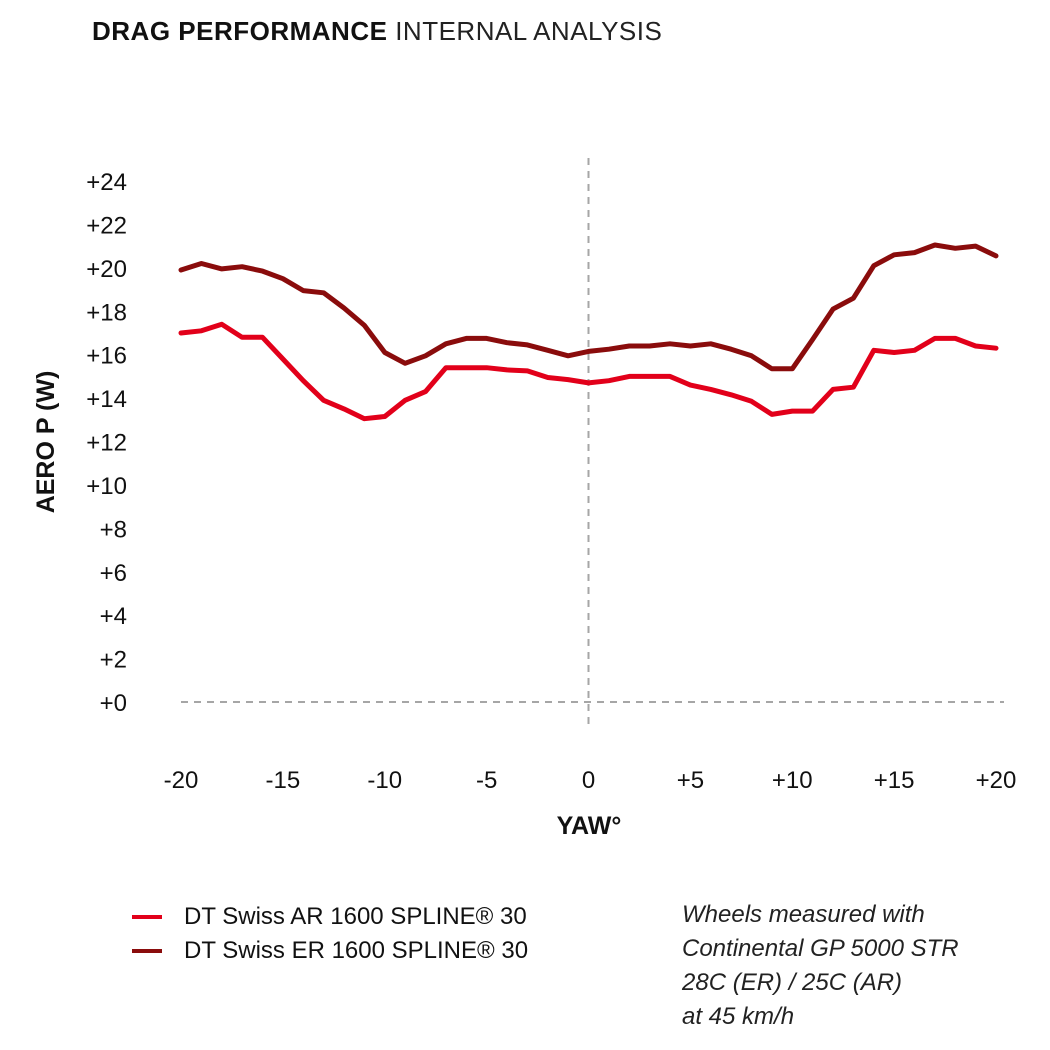 The height and width of the screenshot is (1050, 1050). What do you see at coordinates (181, 780) in the screenshot?
I see `x-tick-label: -20` at bounding box center [181, 780].